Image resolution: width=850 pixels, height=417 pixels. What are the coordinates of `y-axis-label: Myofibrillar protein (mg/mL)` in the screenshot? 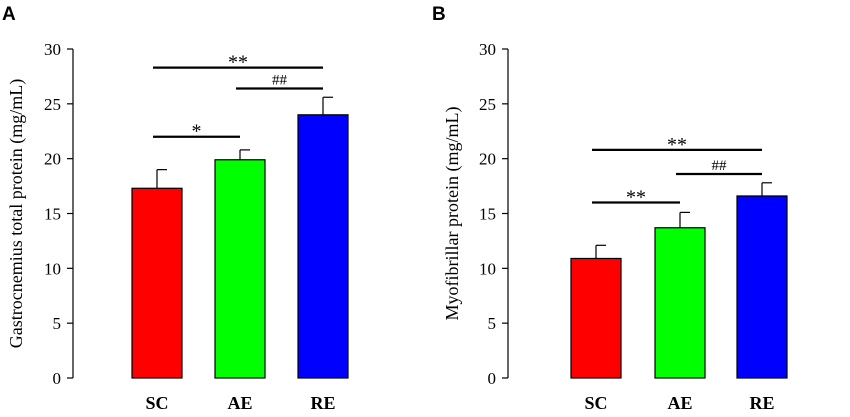 It's located at (452, 214).